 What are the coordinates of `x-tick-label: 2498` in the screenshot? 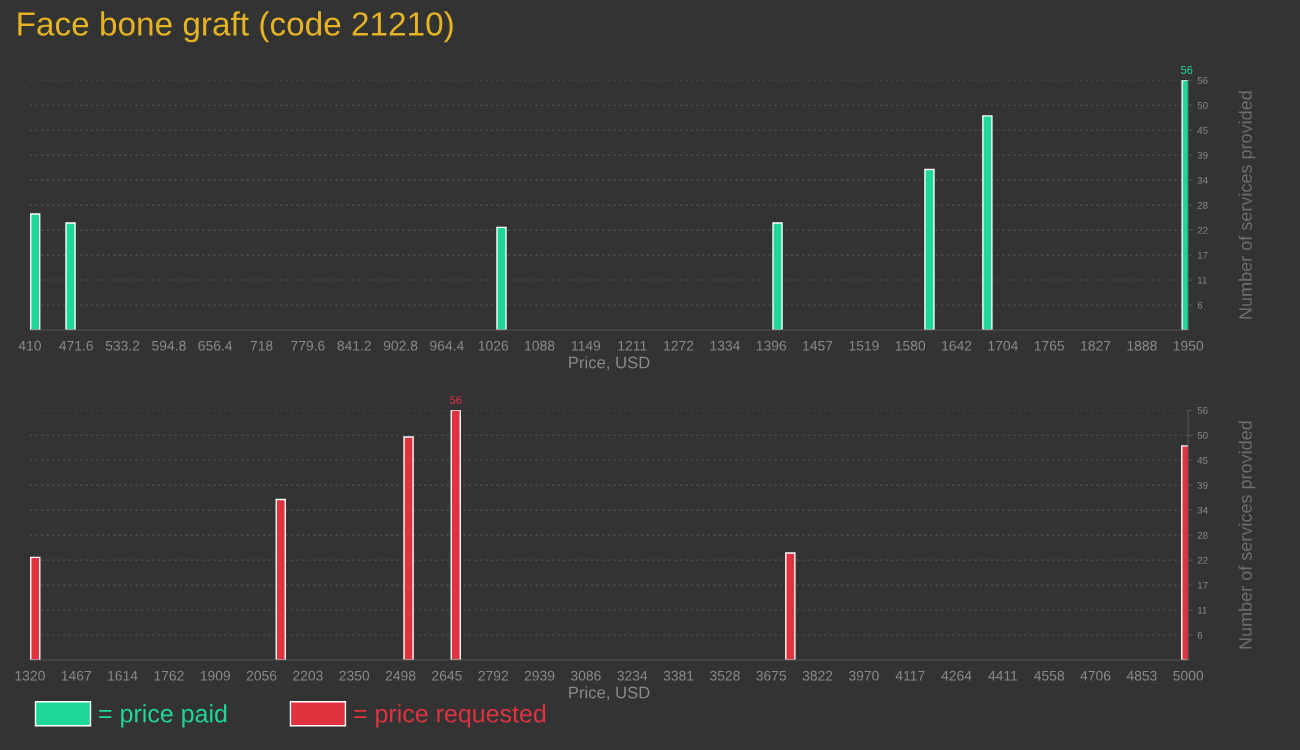 It's located at (400, 675).